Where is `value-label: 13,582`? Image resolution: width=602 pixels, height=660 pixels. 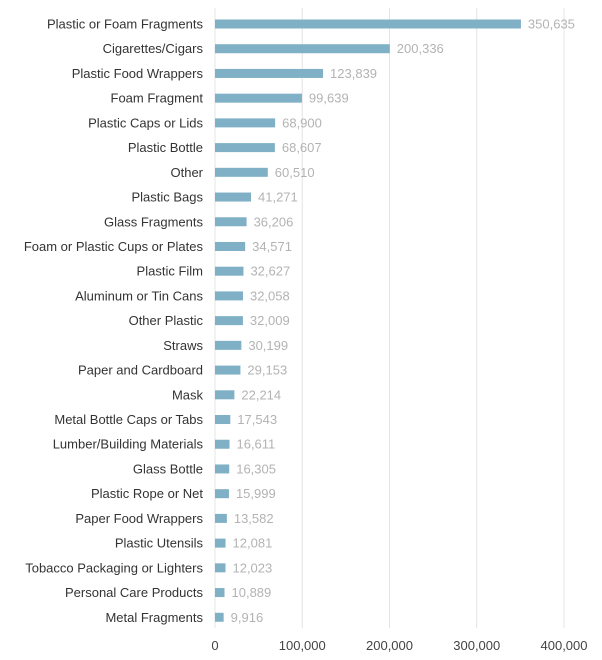
value-label: 13,582 is located at coordinates (254, 518).